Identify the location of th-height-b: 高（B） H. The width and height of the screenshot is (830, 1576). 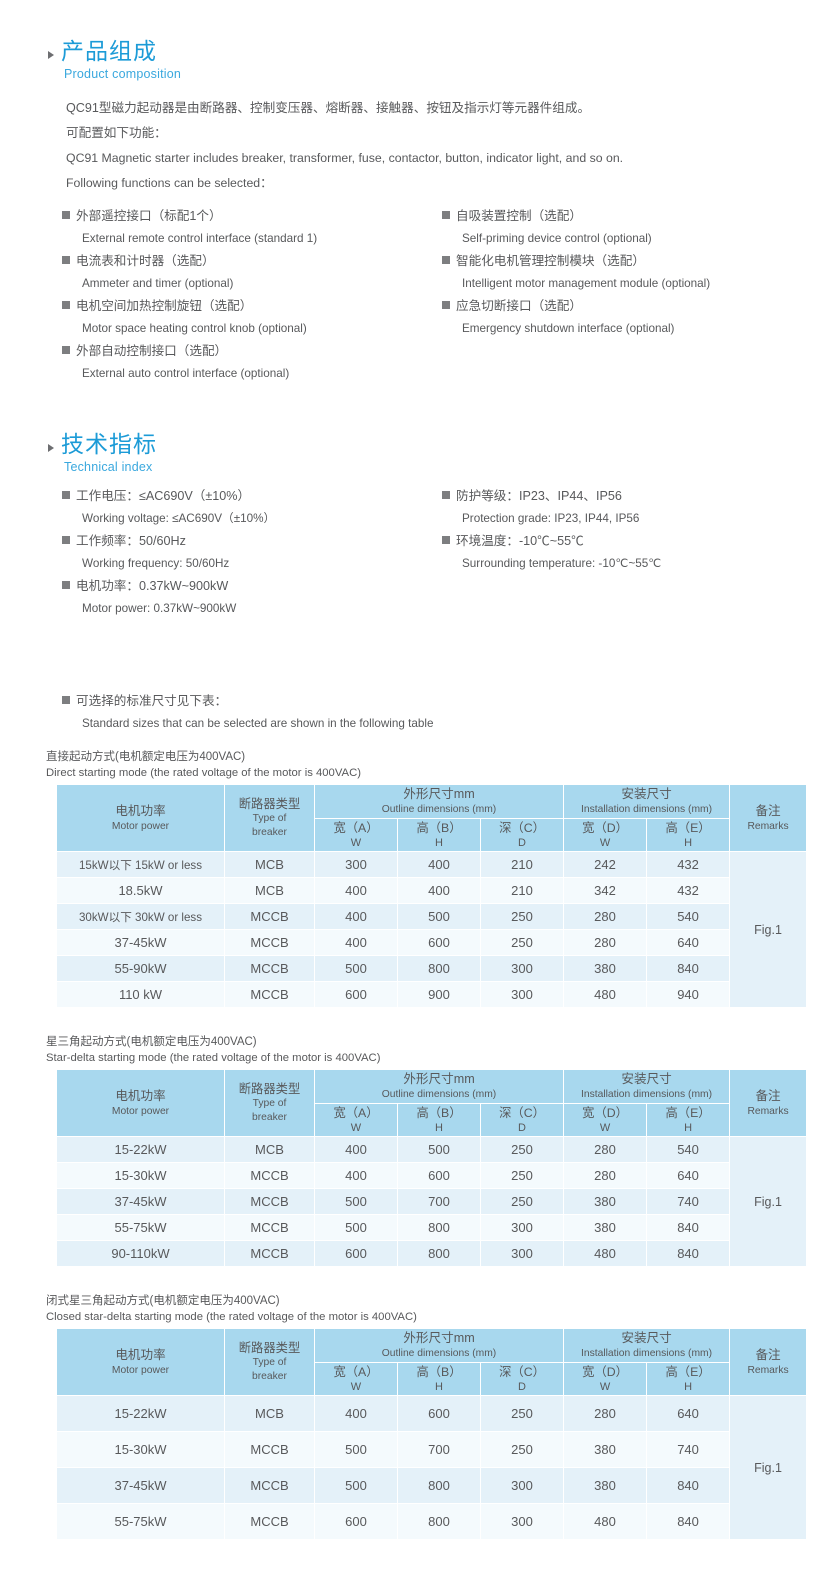
(439, 1379).